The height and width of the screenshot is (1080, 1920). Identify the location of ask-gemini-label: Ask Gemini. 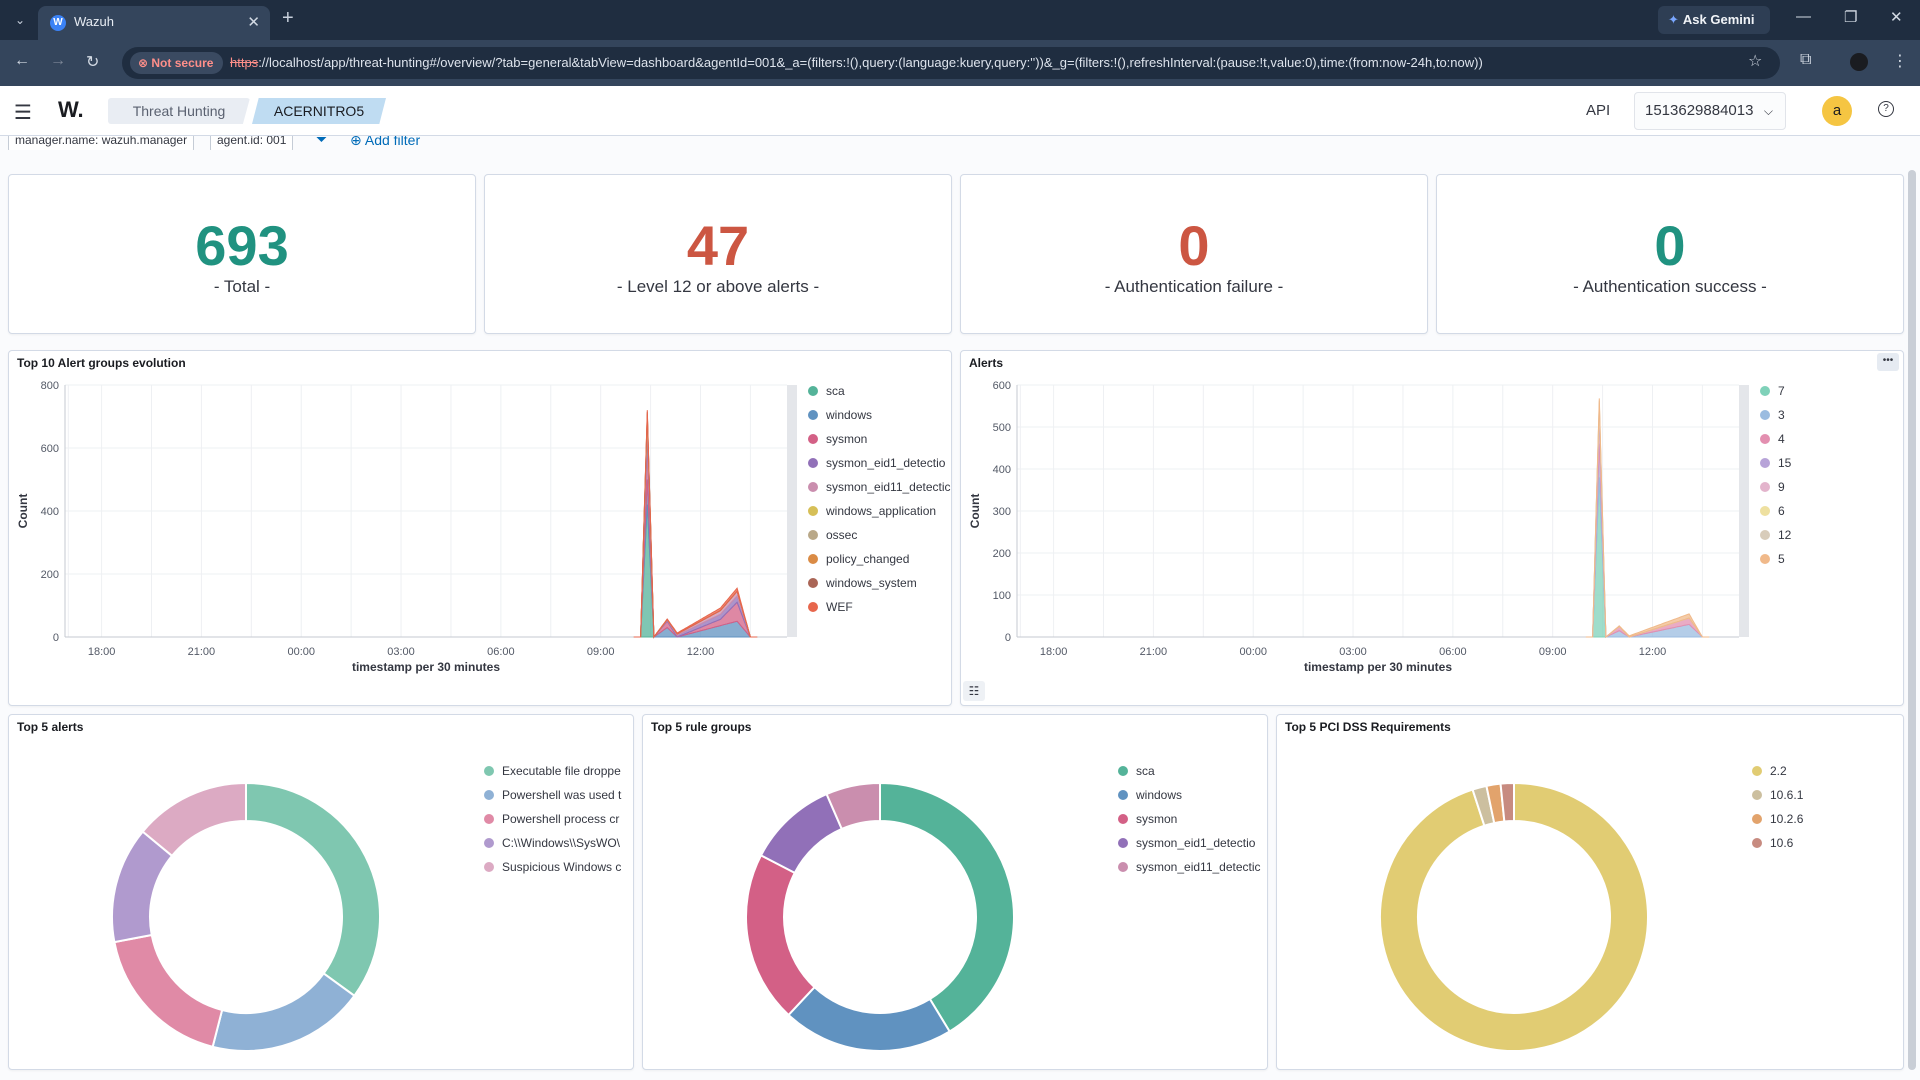
(1718, 19).